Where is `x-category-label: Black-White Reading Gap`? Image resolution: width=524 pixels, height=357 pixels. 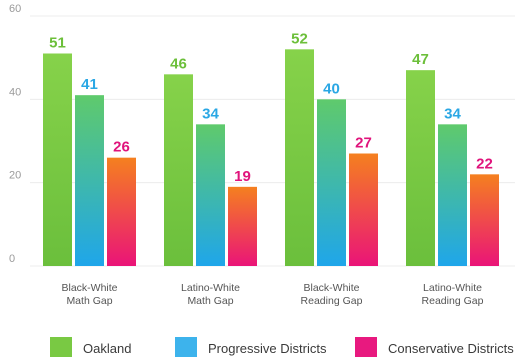
x-category-label: Black-White Reading Gap is located at coordinates (332, 294).